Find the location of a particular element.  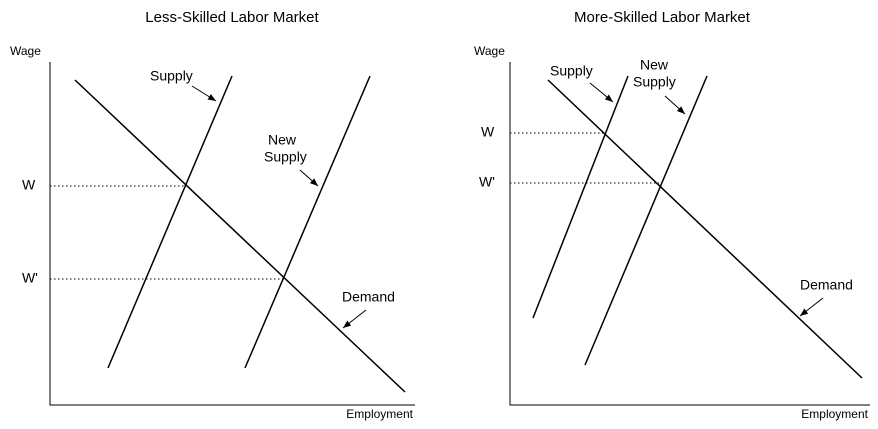

panel-title: Less-Skilled Labor Market is located at coordinates (232, 17).